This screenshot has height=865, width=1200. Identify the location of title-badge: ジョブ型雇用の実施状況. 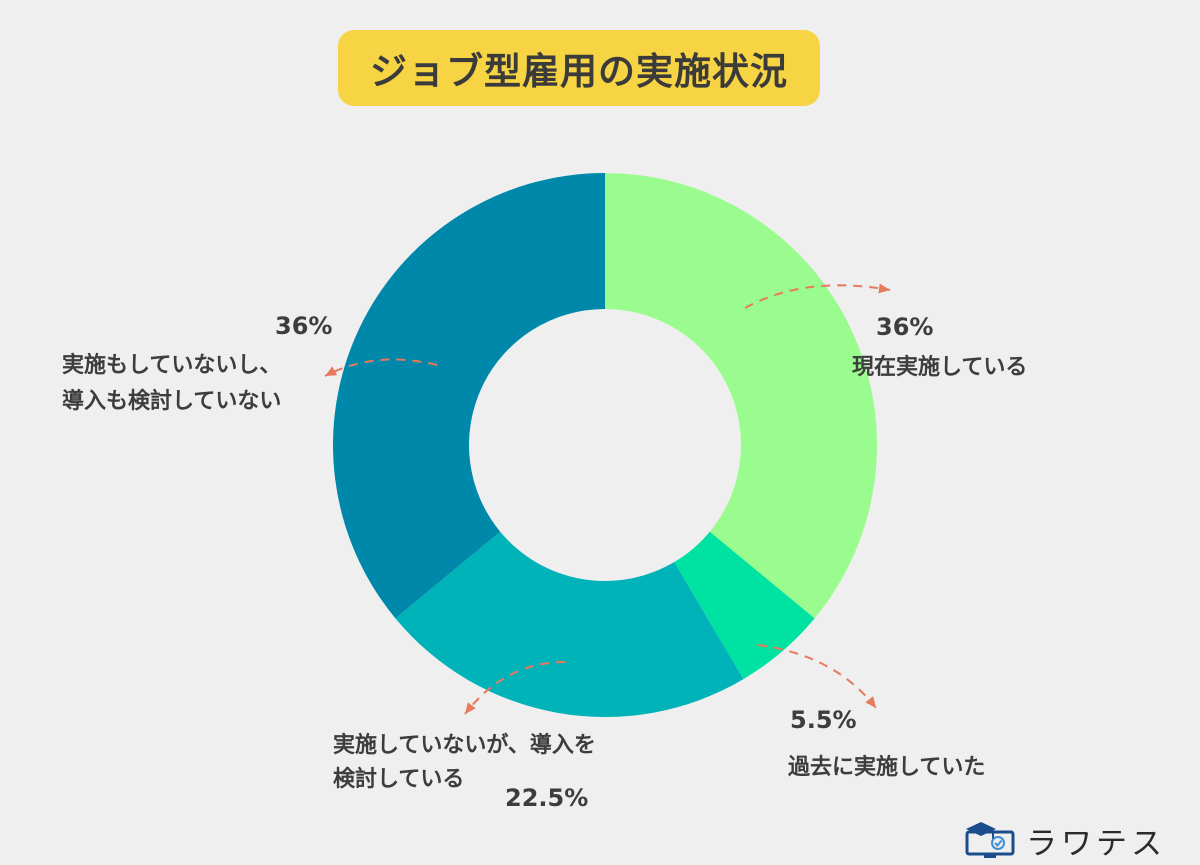
(579, 68).